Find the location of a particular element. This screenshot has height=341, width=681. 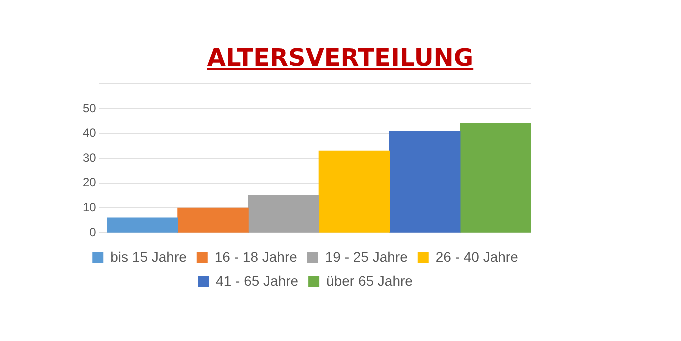

y-tick-label: 20 is located at coordinates (89, 183).